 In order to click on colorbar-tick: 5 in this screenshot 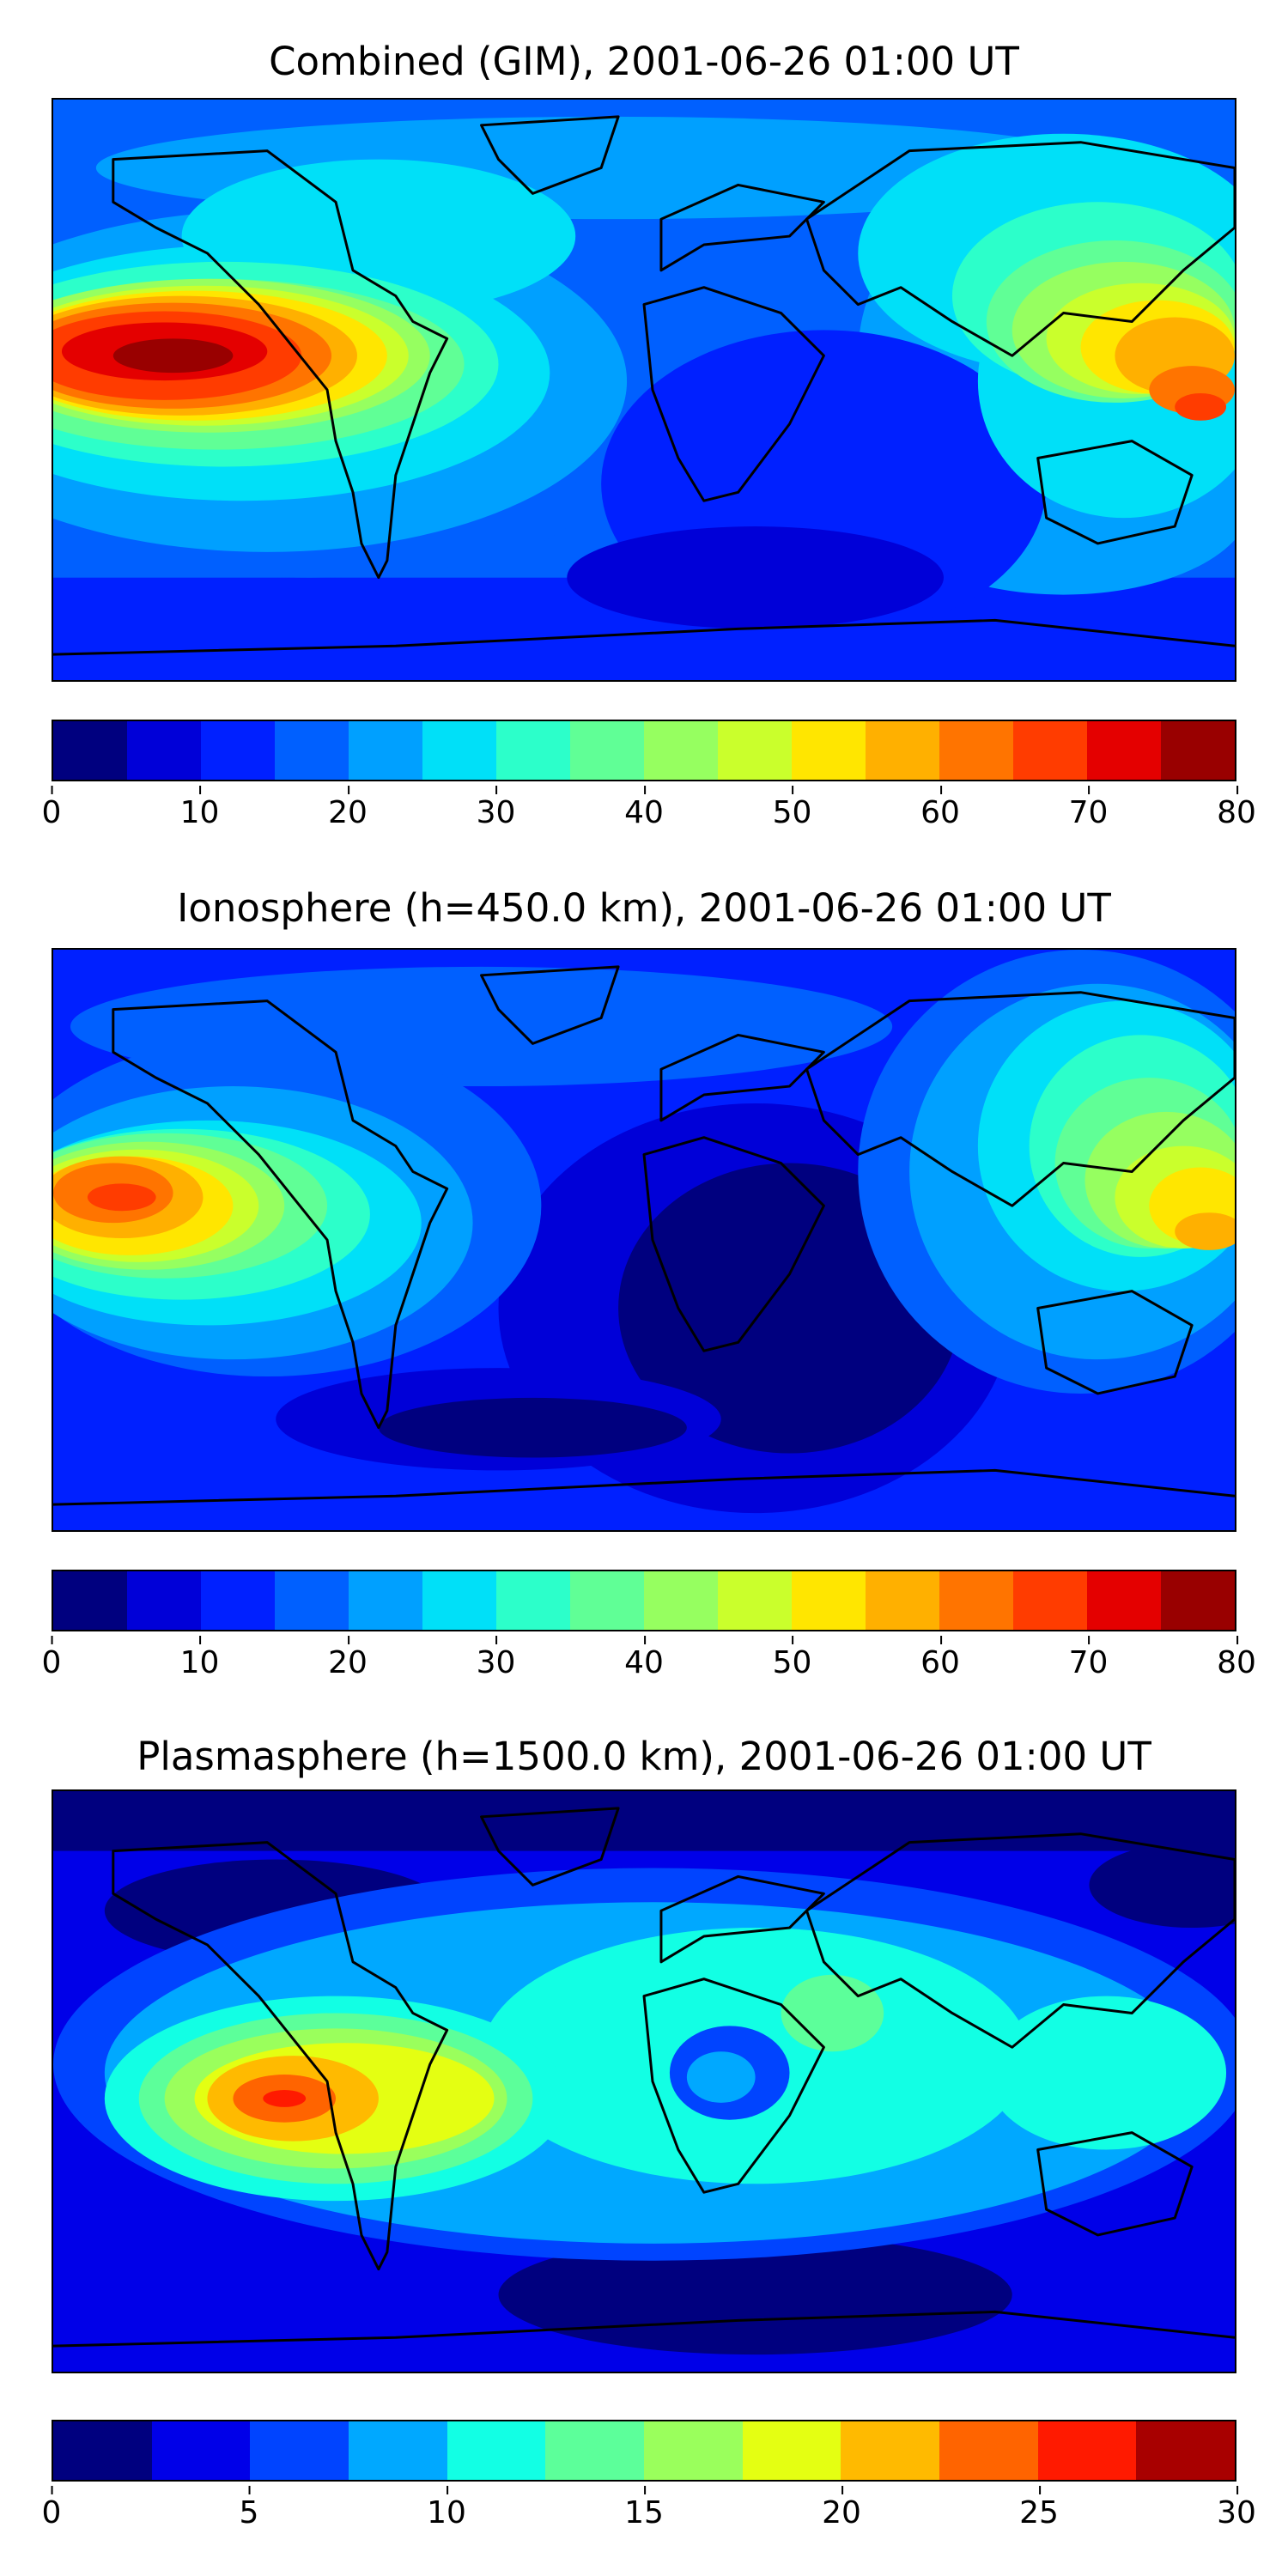, I will do `click(249, 2508)`.